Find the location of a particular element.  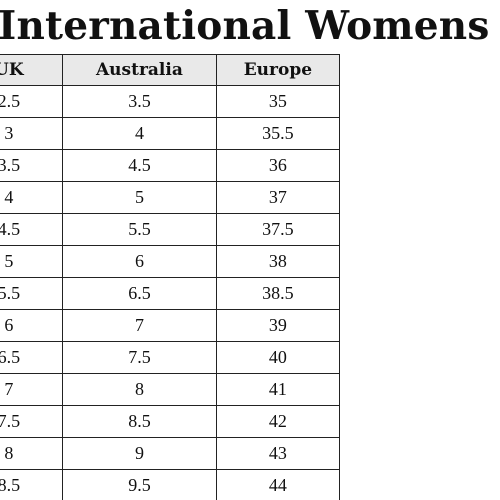

cell-europe: 37 is located at coordinates (278, 197).